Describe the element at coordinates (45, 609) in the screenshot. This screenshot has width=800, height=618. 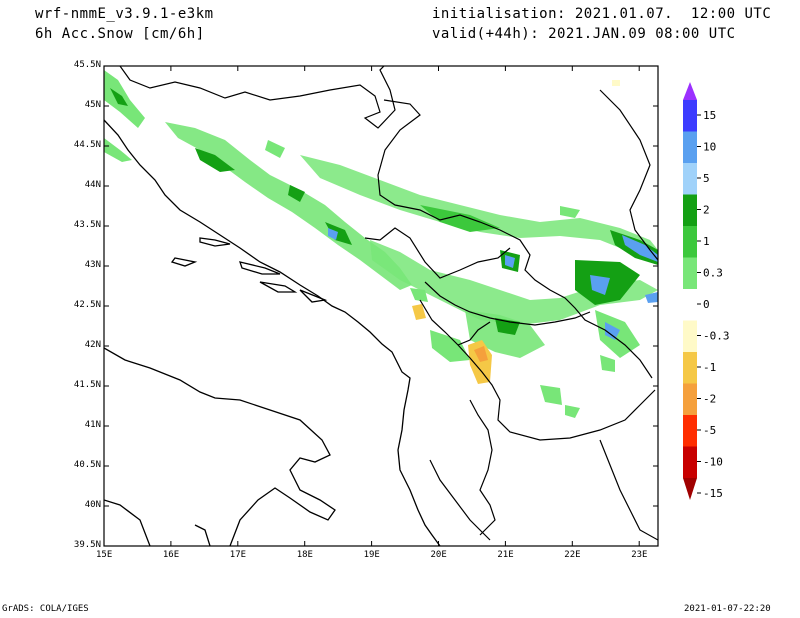
I see `credit-text: GrADS: COLA/IGES` at that location.